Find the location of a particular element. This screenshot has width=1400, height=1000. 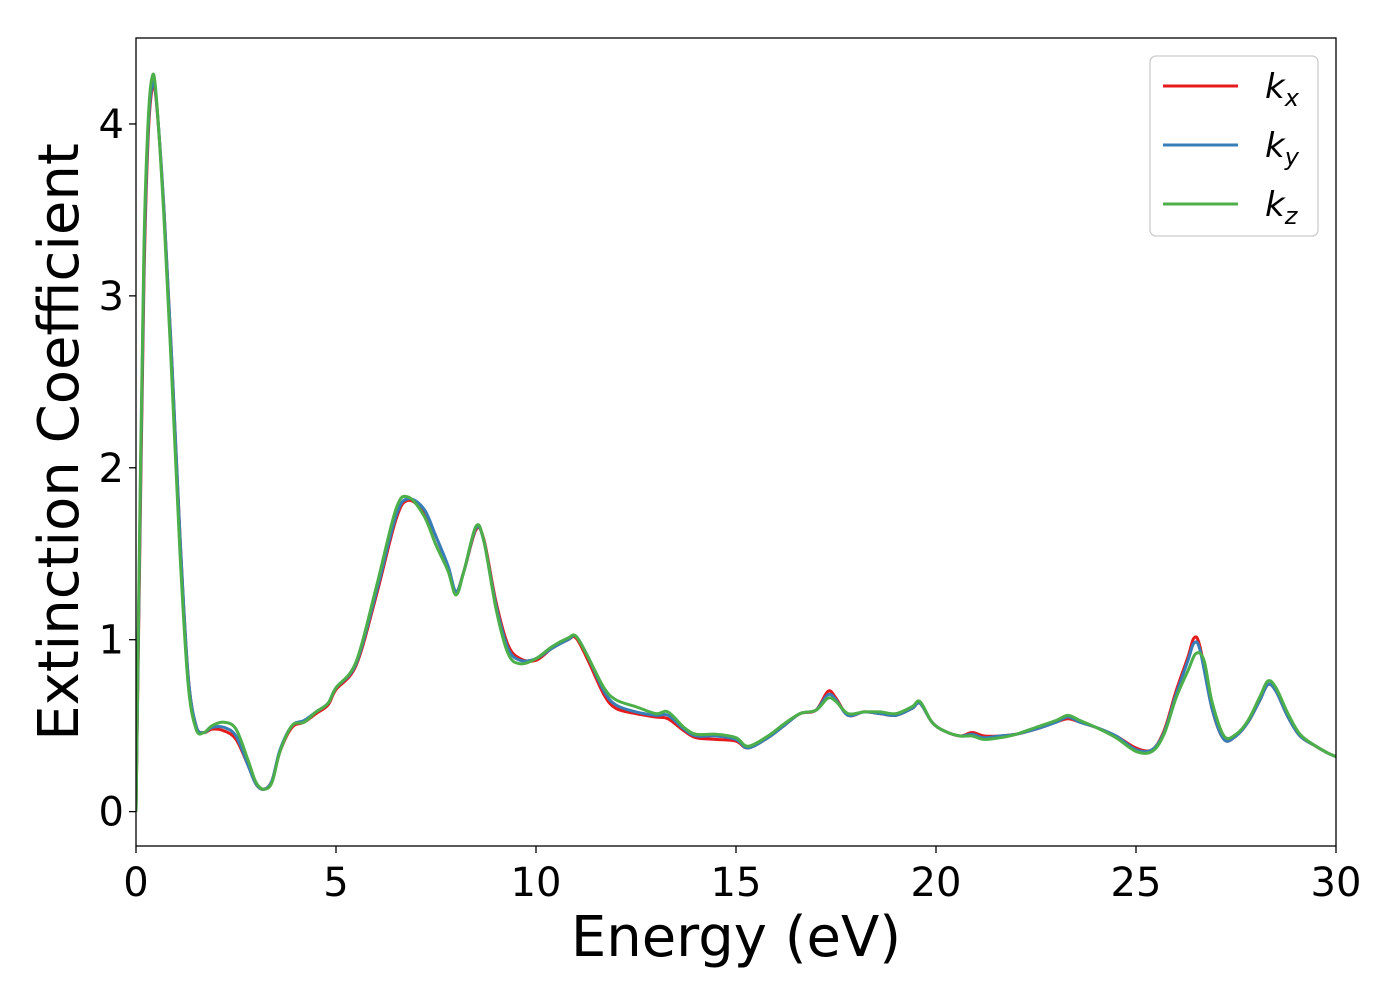

legend-label-z: kz is located at coordinates (1282, 207).